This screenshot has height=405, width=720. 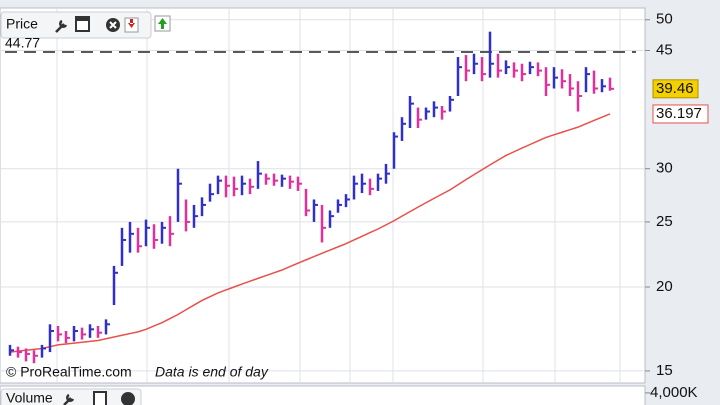 What do you see at coordinates (131, 23) in the screenshot?
I see `down-arrow` at bounding box center [131, 23].